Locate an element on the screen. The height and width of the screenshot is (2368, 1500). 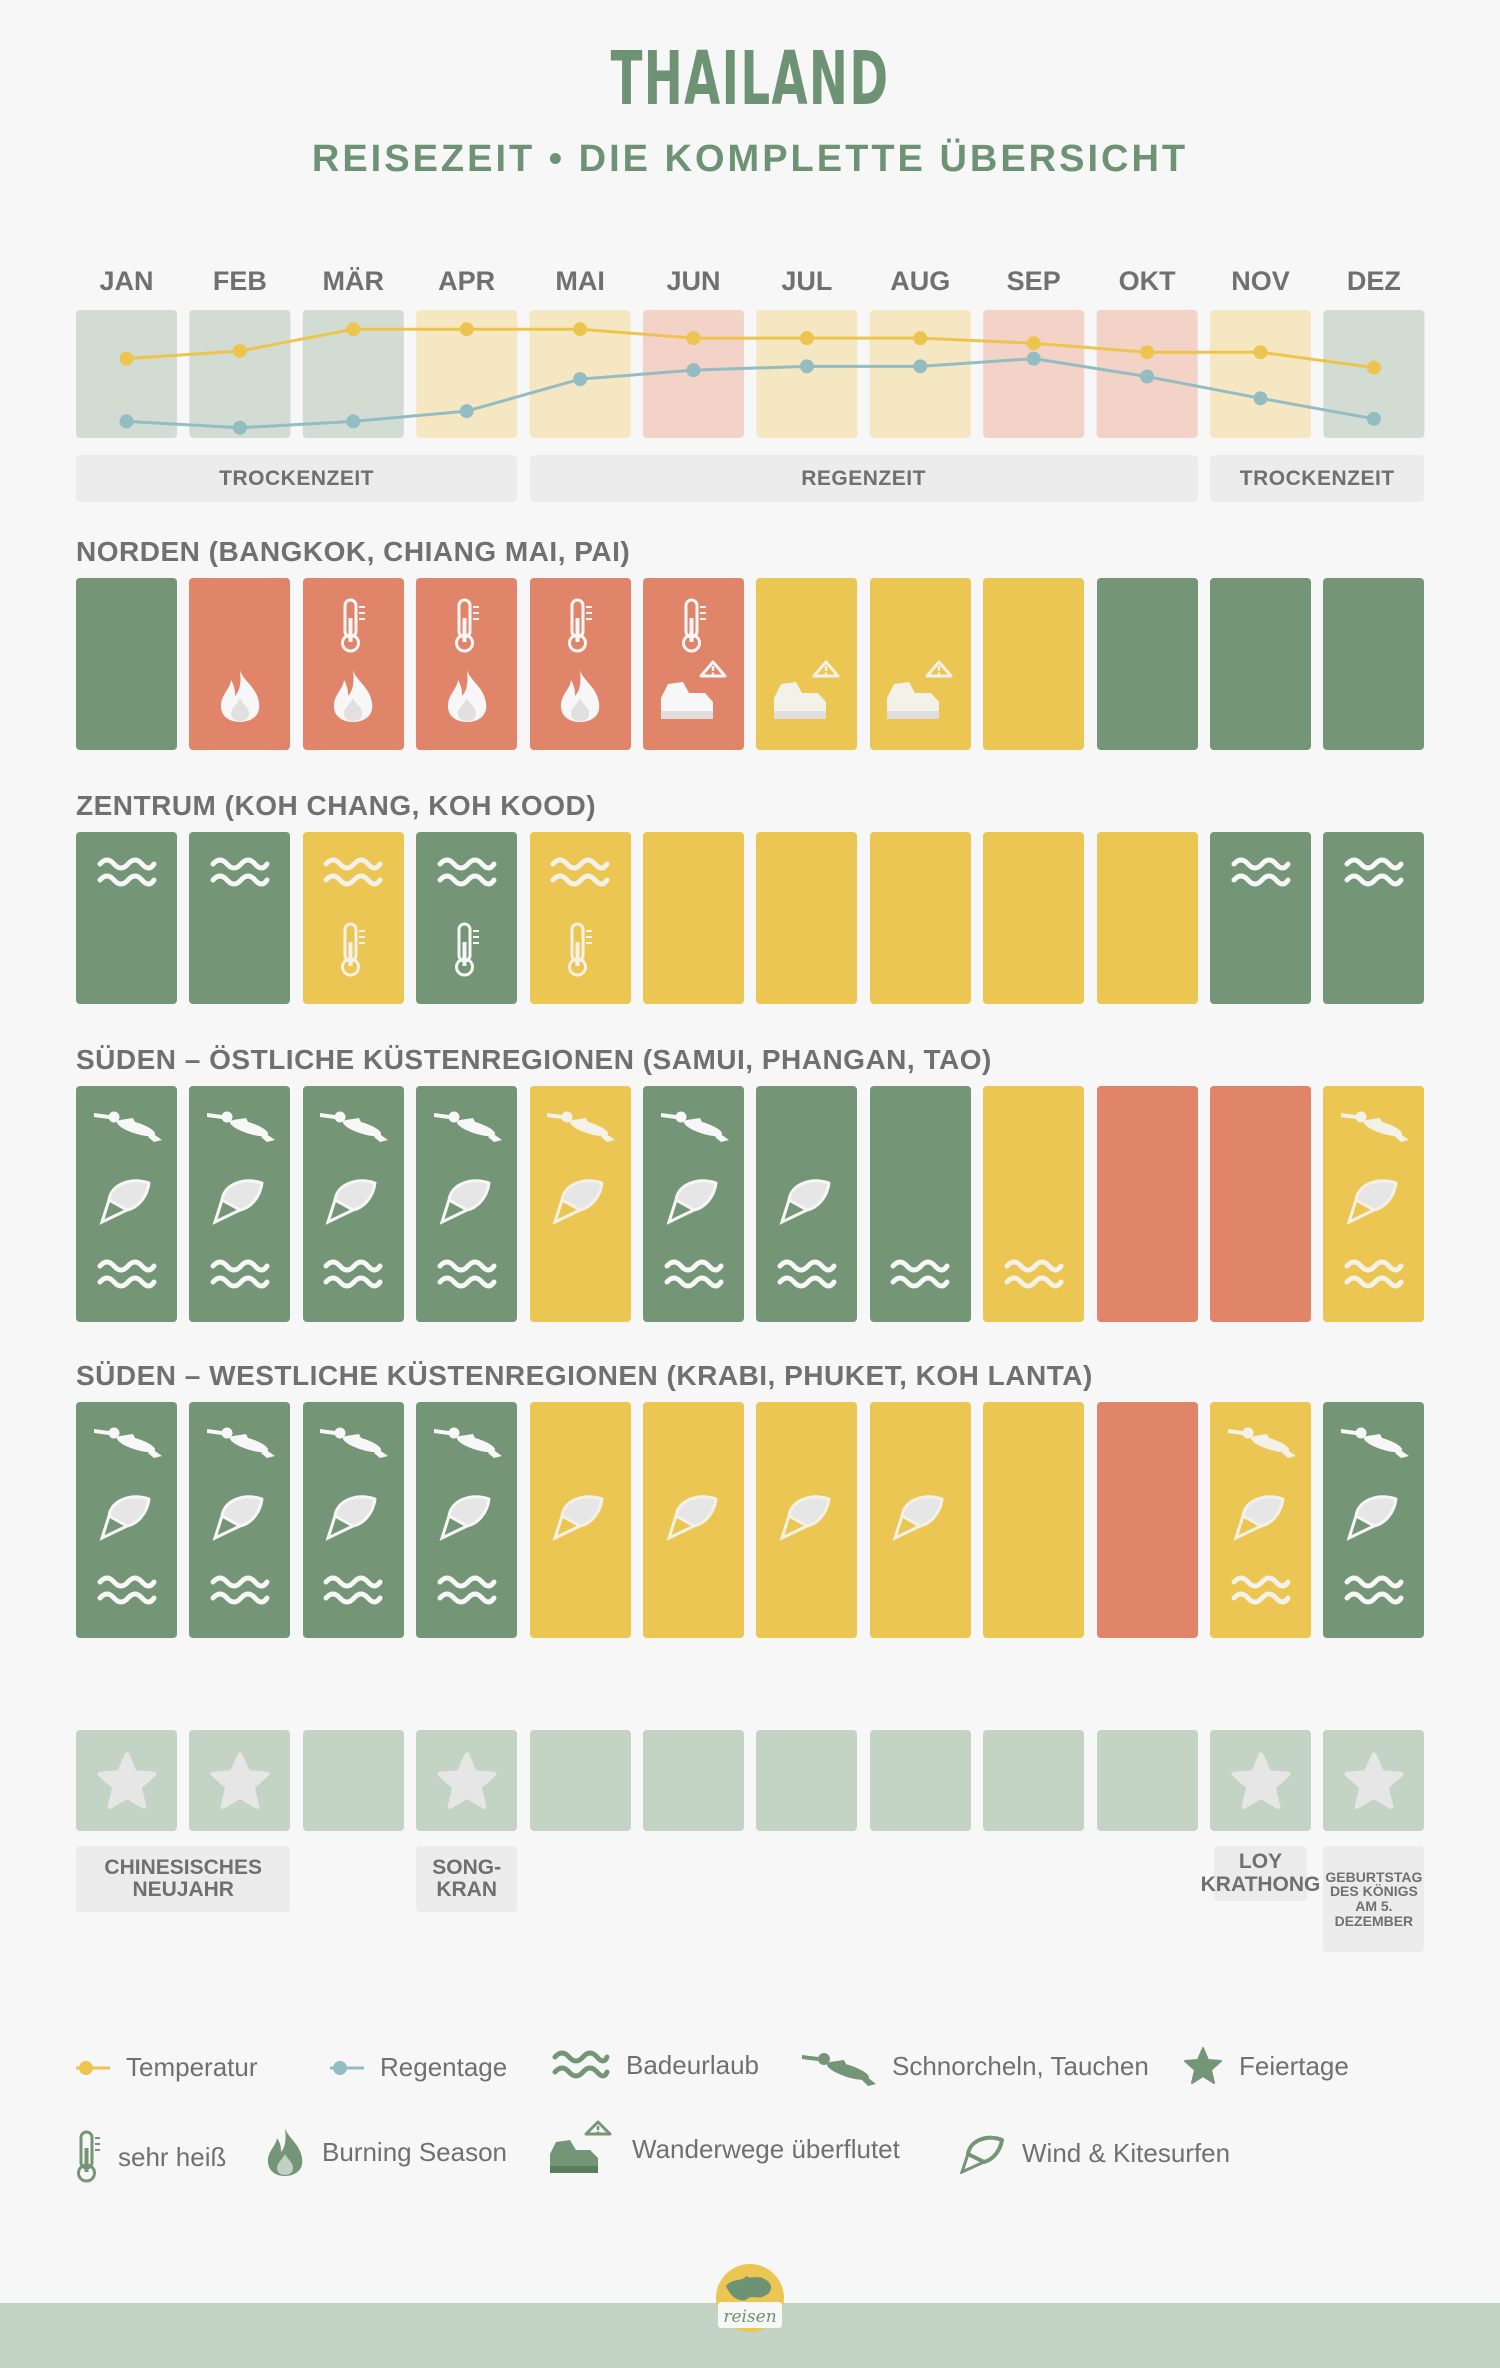
month-label: AUG is located at coordinates (920, 281).